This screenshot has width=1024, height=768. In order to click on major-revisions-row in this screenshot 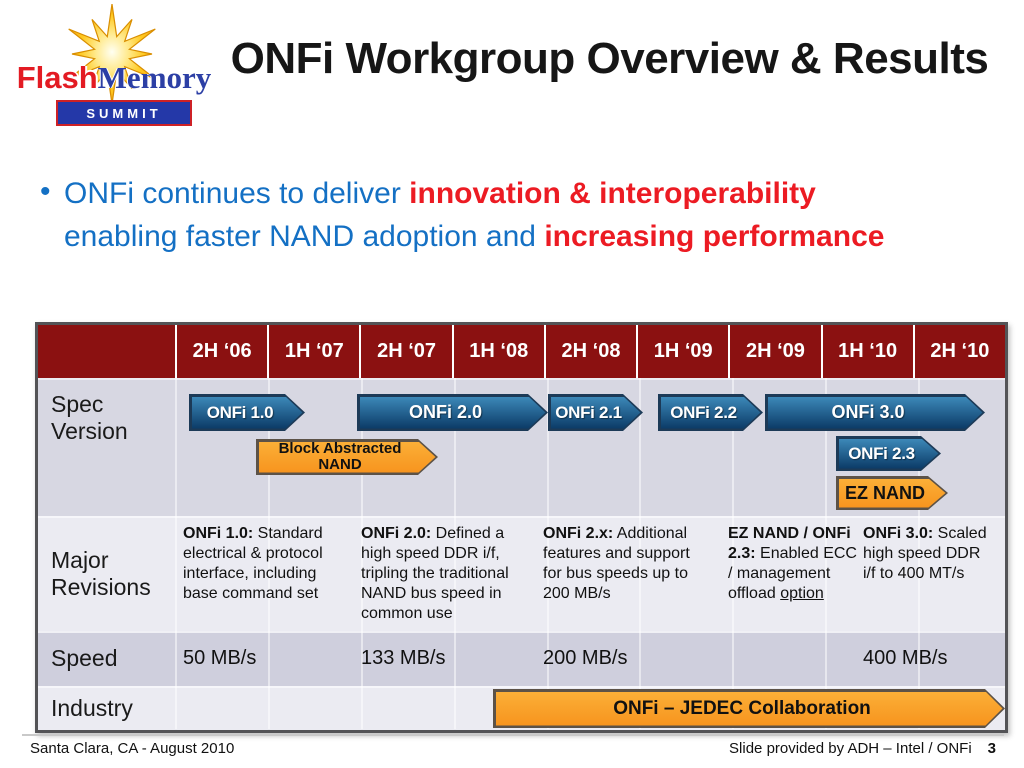, I will do `click(521, 573)`.